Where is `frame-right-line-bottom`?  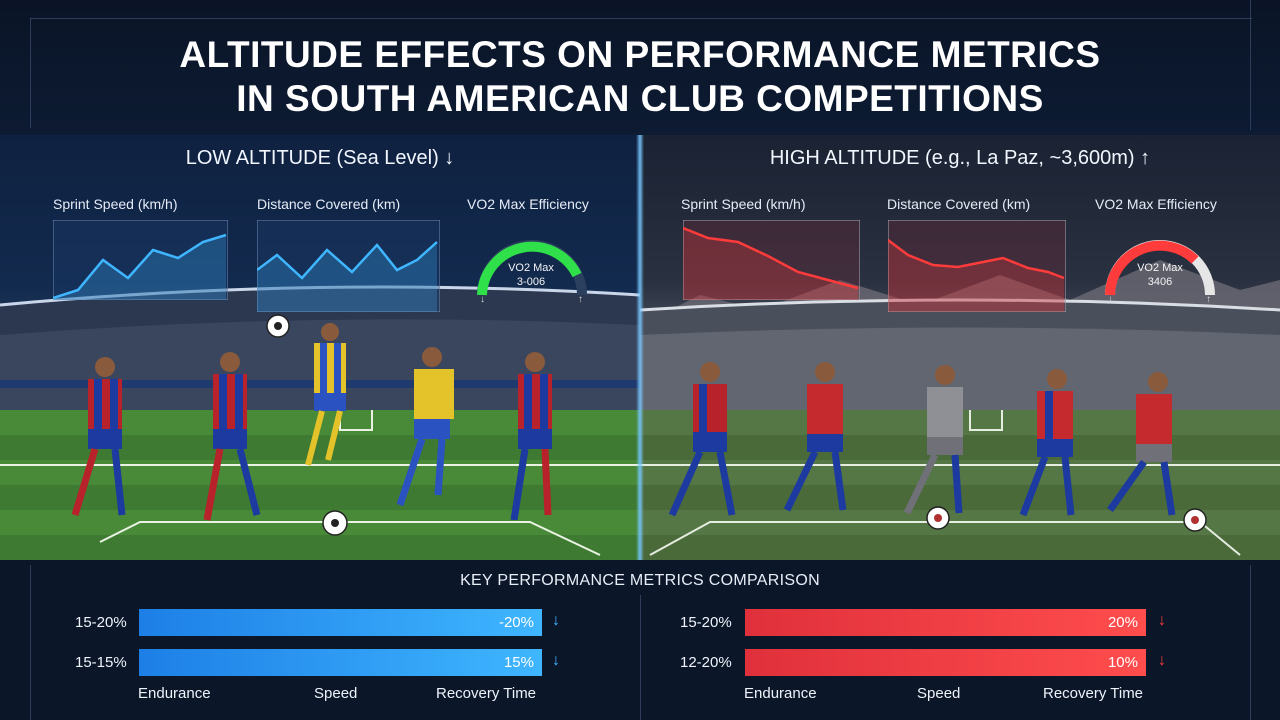
frame-right-line-bottom is located at coordinates (1250, 642).